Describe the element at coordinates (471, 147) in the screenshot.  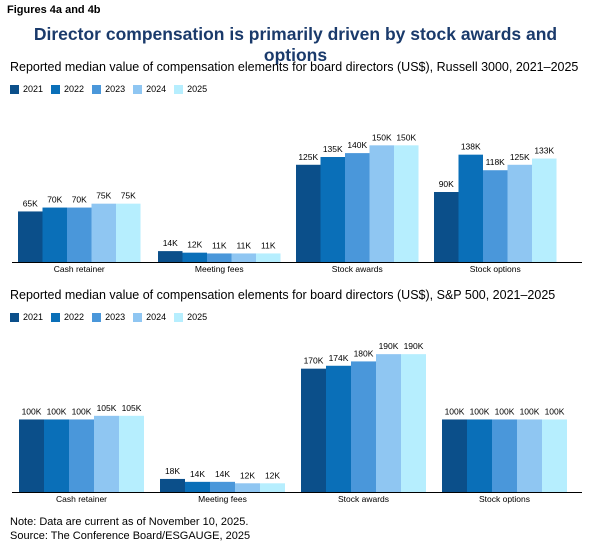
I see `data-label: 138K` at that location.